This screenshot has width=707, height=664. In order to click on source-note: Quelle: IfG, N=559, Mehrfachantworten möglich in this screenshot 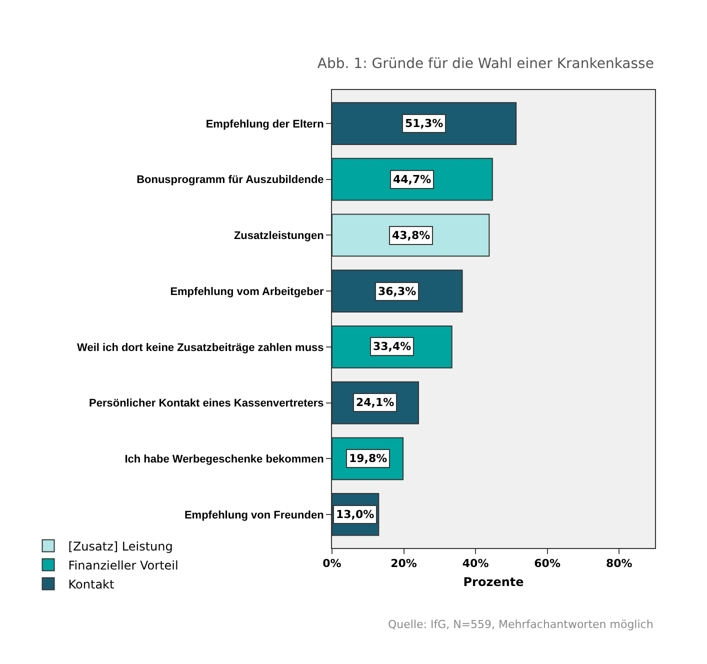, I will do `click(521, 624)`.